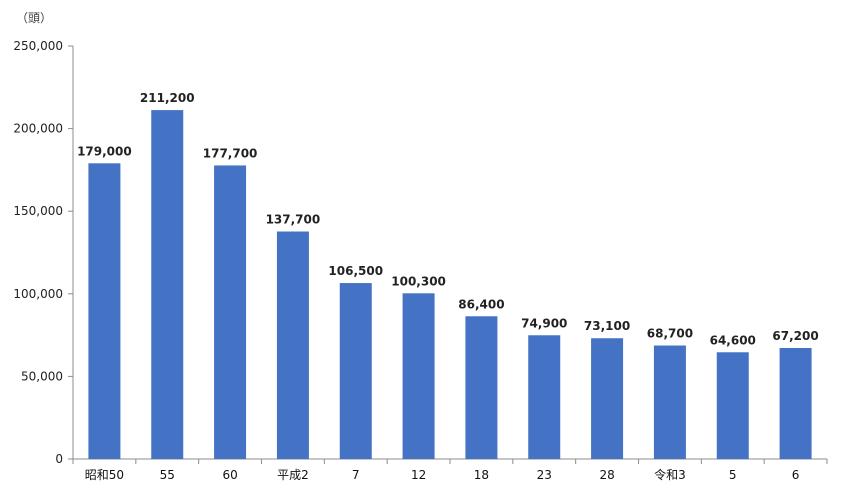 The image size is (850, 500). I want to click on x-category-label: 5, so click(733, 475).